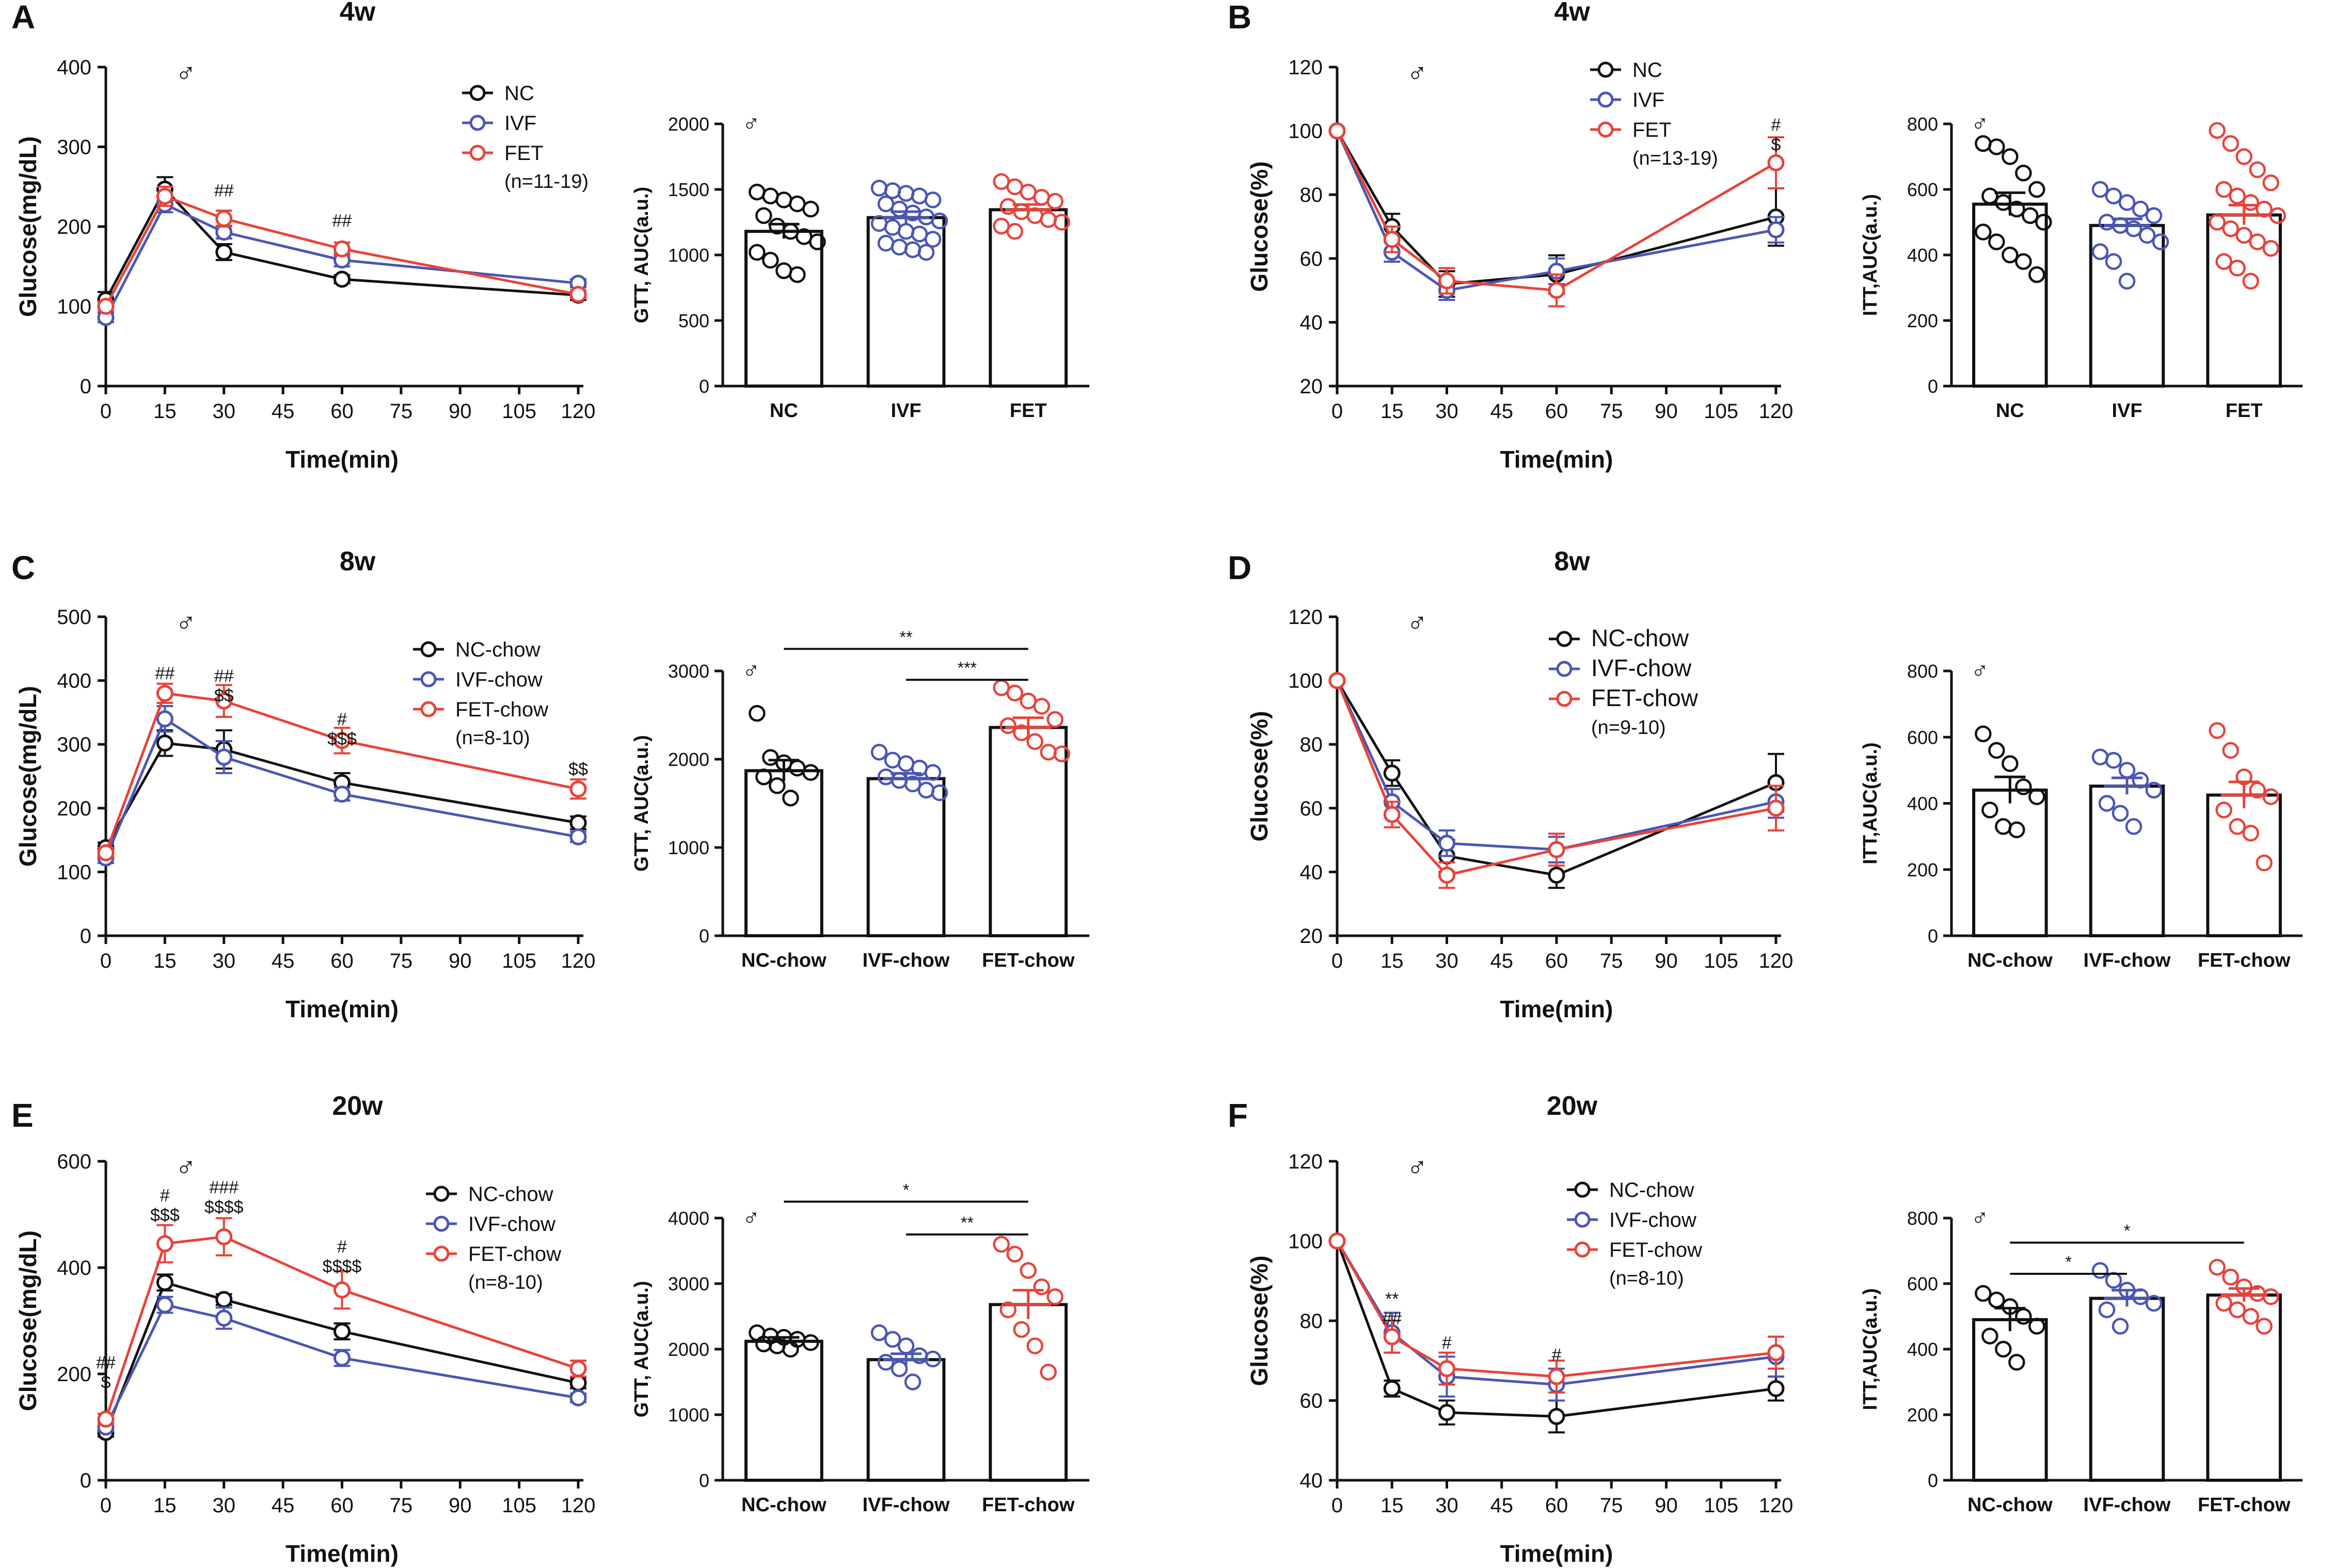  Describe the element at coordinates (1922, 124) in the screenshot. I see `y-tick-label: 800` at that location.